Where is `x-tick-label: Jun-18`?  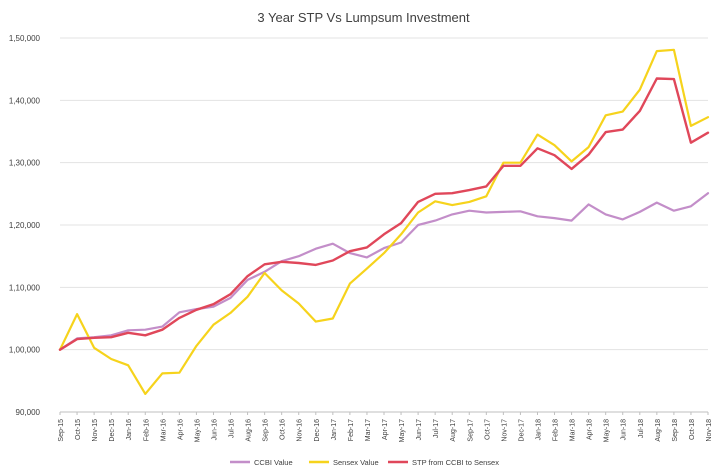
x-tick-label: Jun-18 is located at coordinates (624, 430).